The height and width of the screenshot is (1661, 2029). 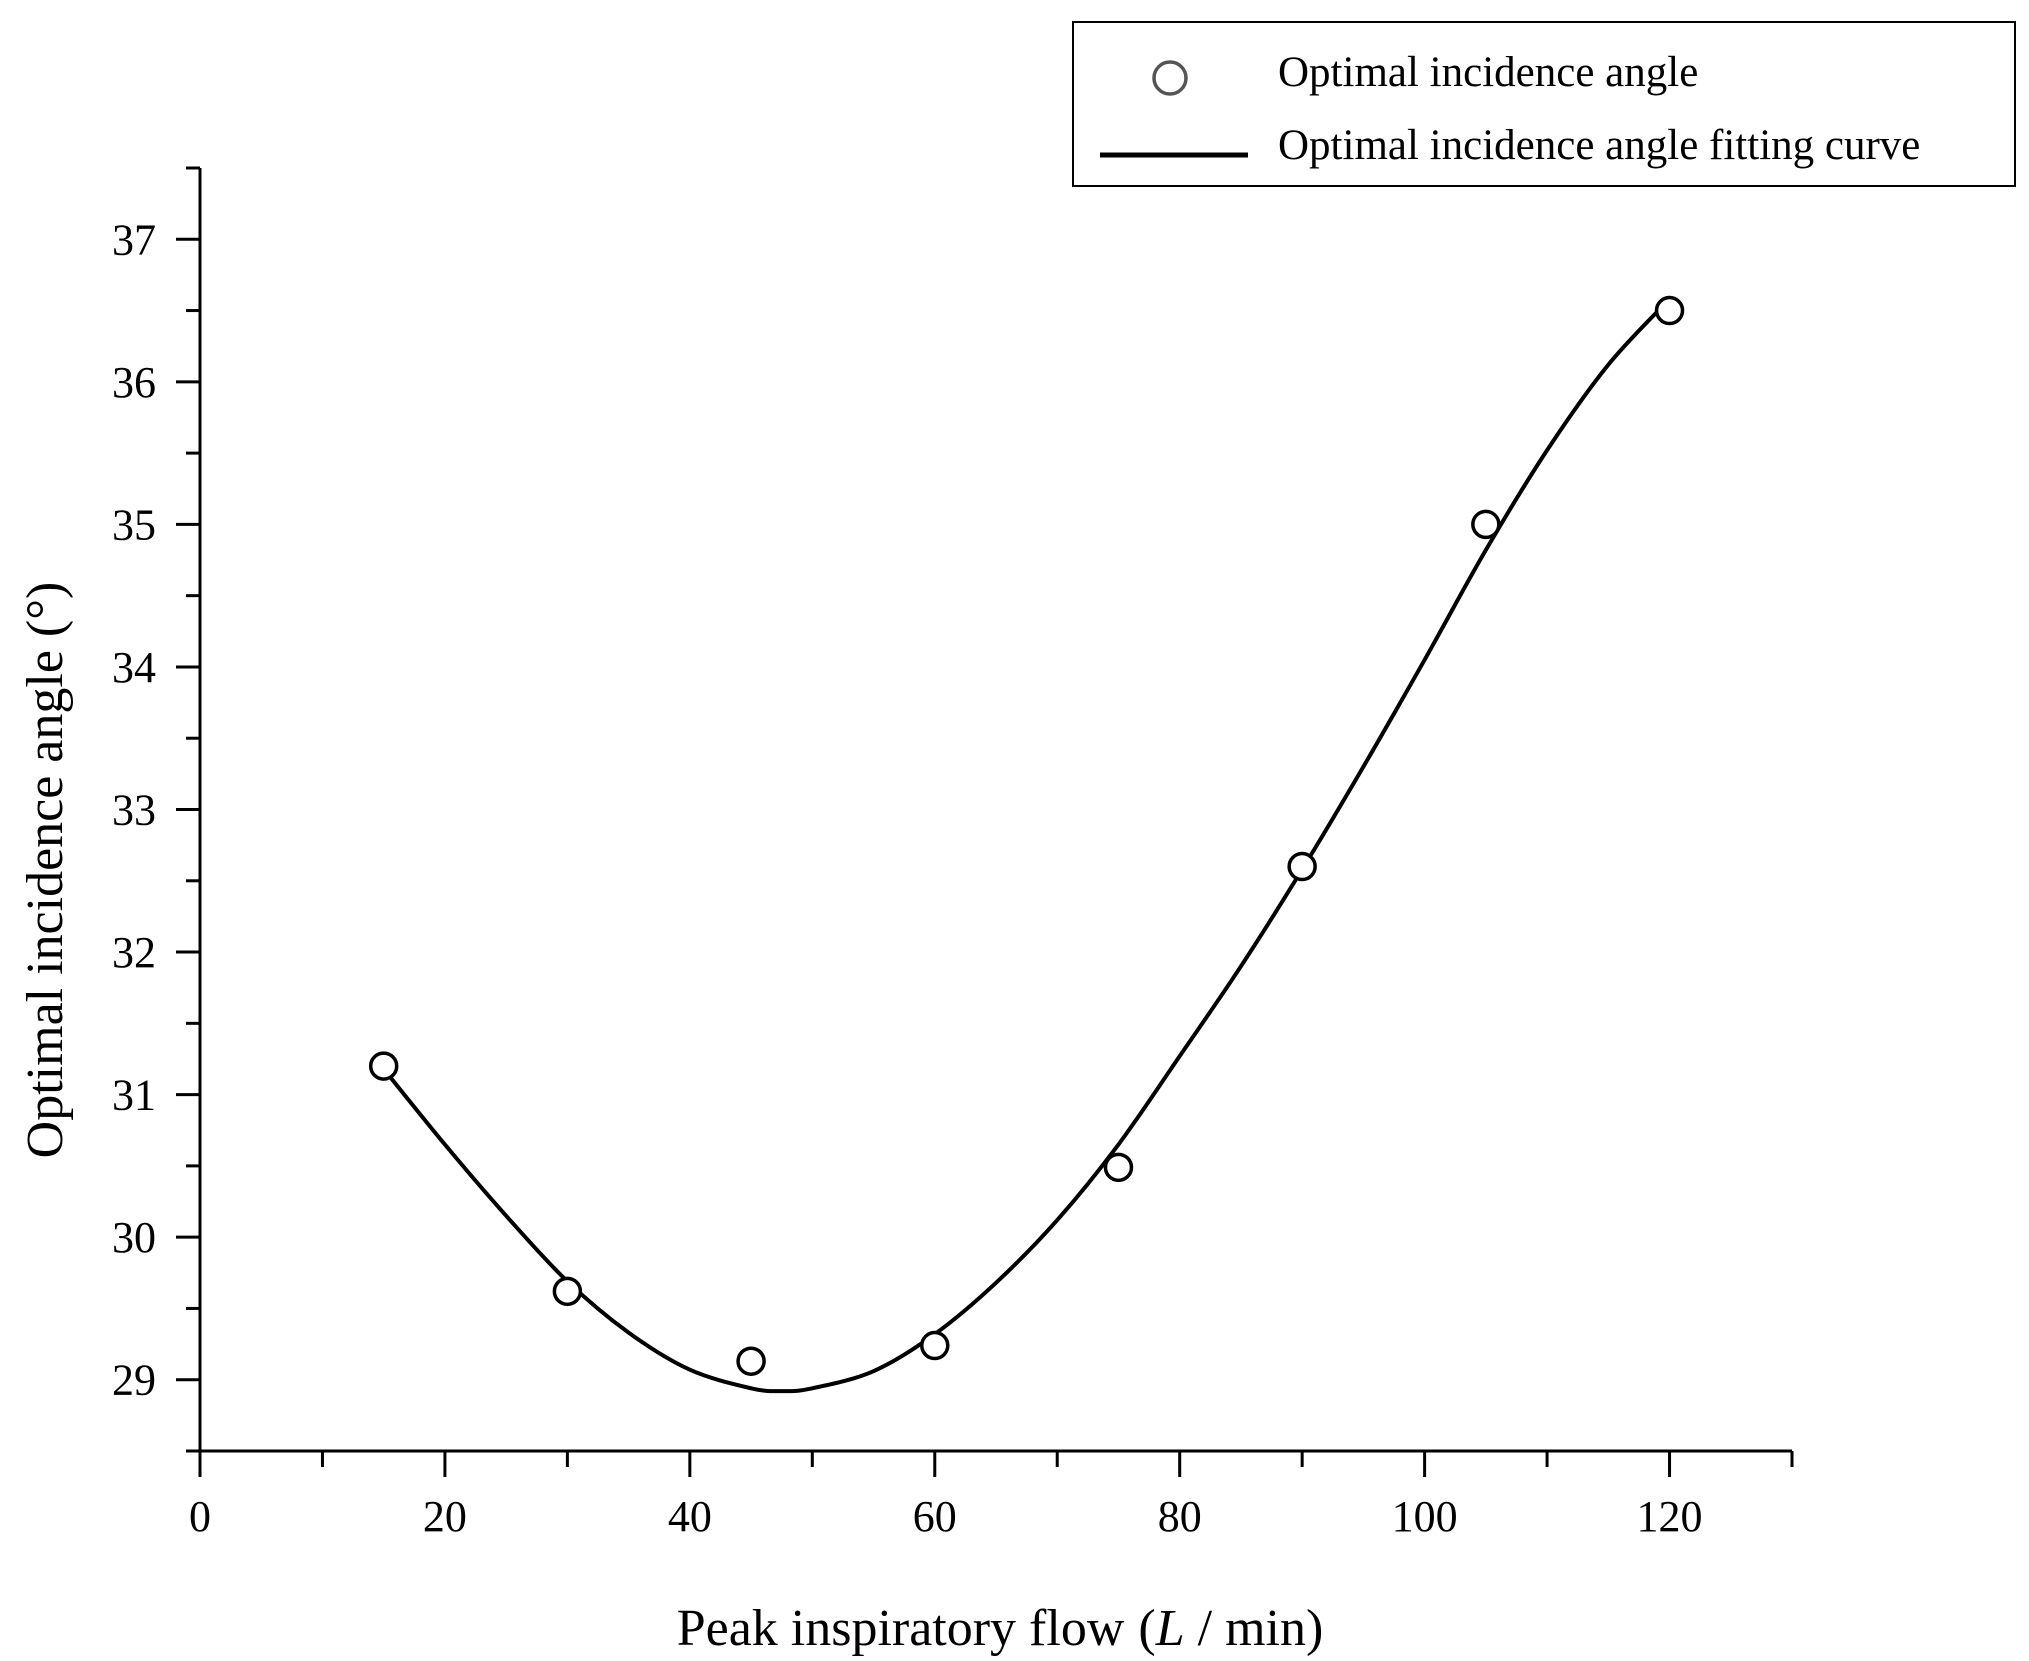 I want to click on x-tick-label: 100, so click(x=1425, y=1516).